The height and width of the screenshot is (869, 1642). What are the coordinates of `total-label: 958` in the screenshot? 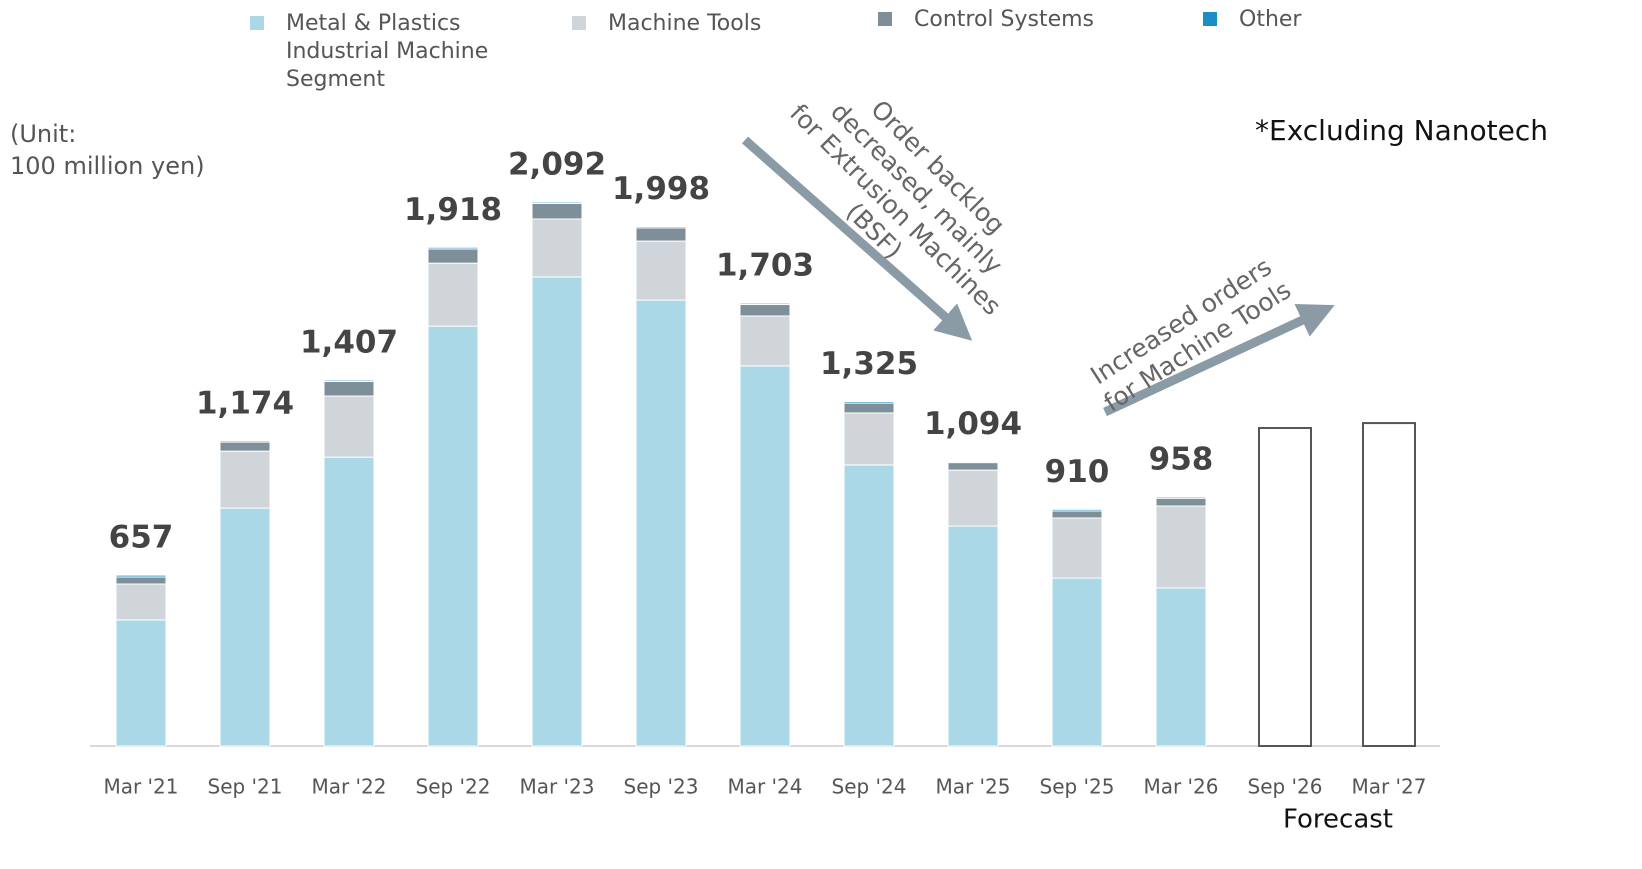 It's located at (1181, 459).